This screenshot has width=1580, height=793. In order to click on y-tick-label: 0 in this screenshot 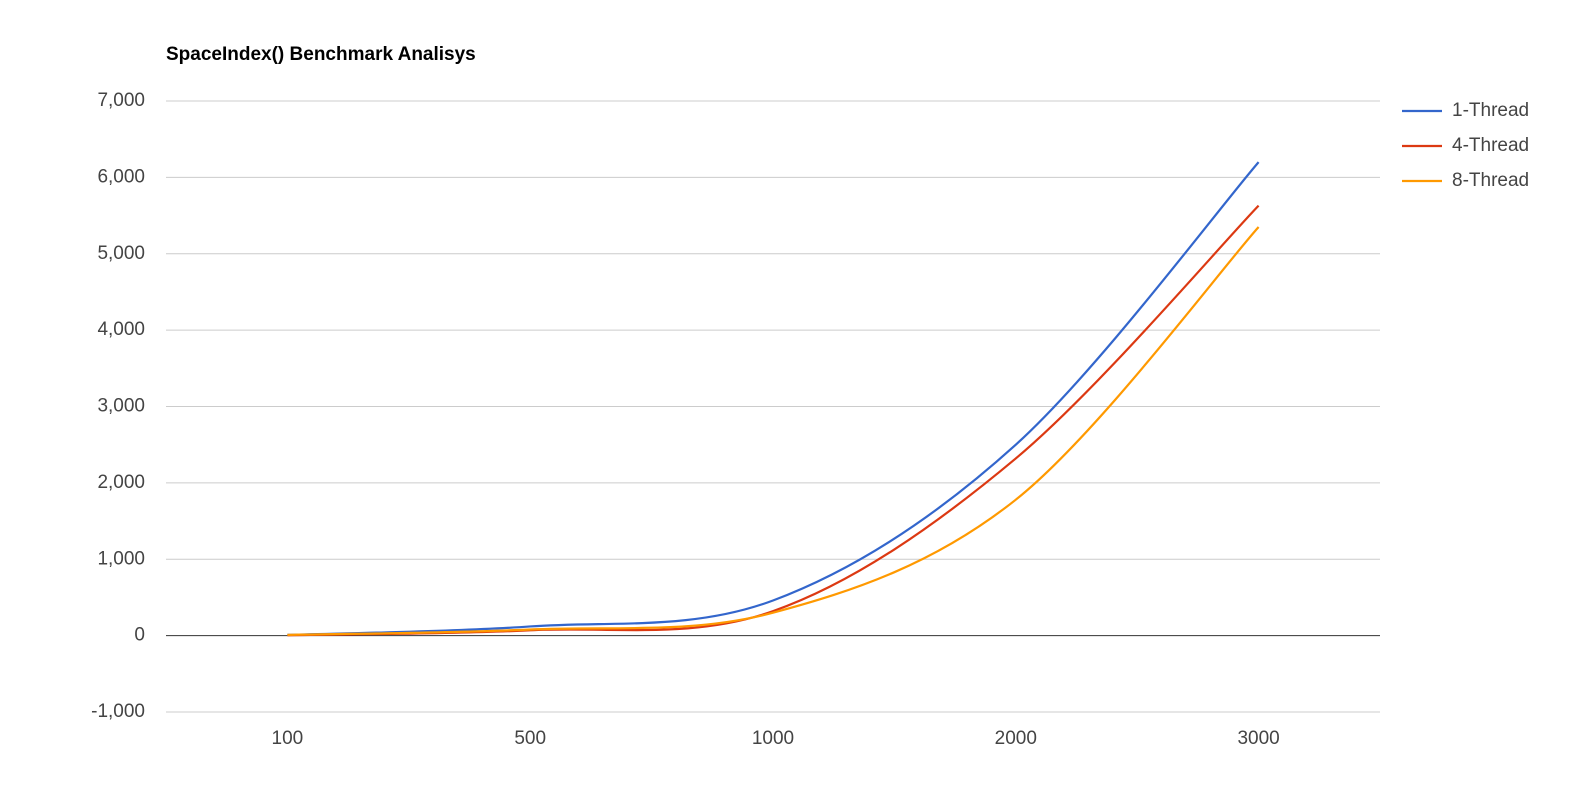, I will do `click(139, 635)`.